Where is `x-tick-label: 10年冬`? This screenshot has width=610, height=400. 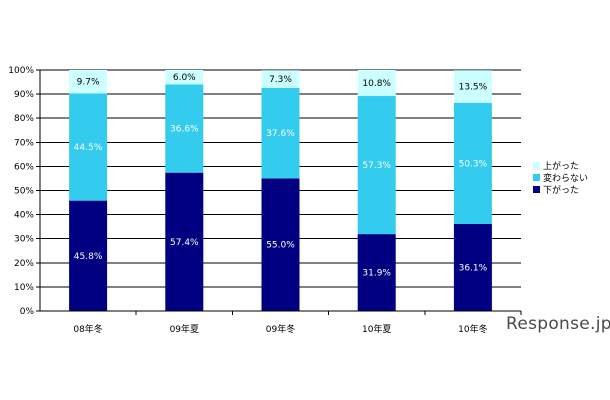
x-tick-label: 10年冬 is located at coordinates (472, 329).